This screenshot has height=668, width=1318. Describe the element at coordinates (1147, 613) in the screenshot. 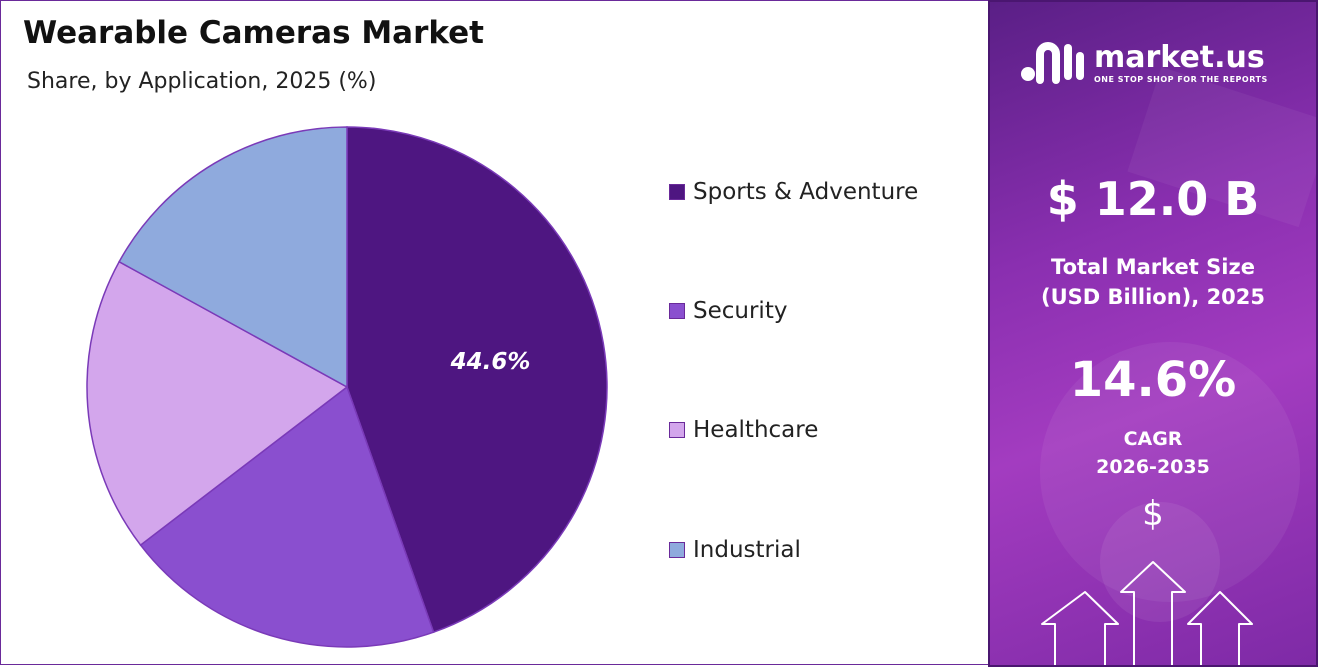

I see `arrow-up-icon` at that location.